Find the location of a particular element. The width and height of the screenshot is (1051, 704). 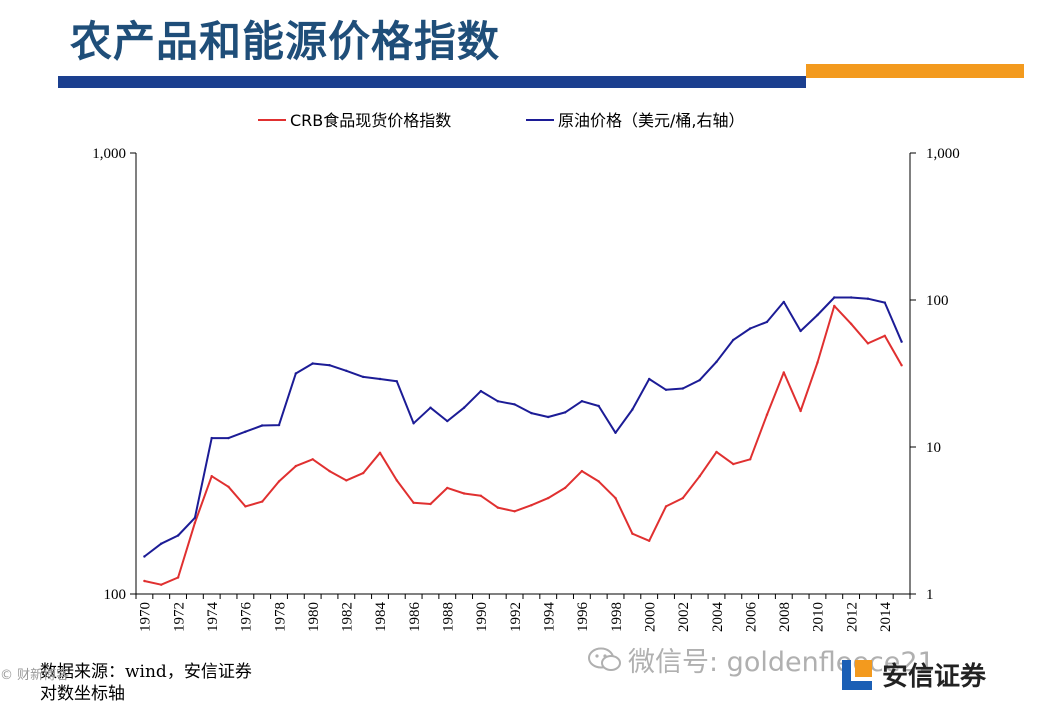

x-tick-label: 1998 is located at coordinates (617, 617).